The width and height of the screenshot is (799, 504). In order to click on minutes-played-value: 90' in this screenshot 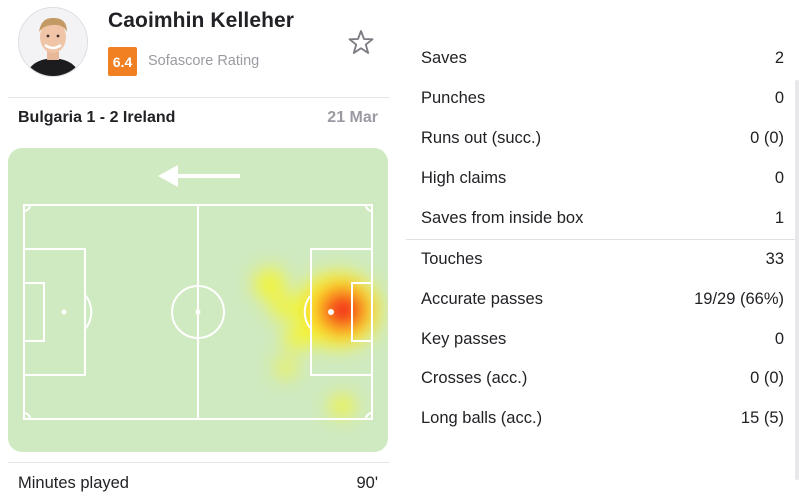, I will do `click(367, 483)`.